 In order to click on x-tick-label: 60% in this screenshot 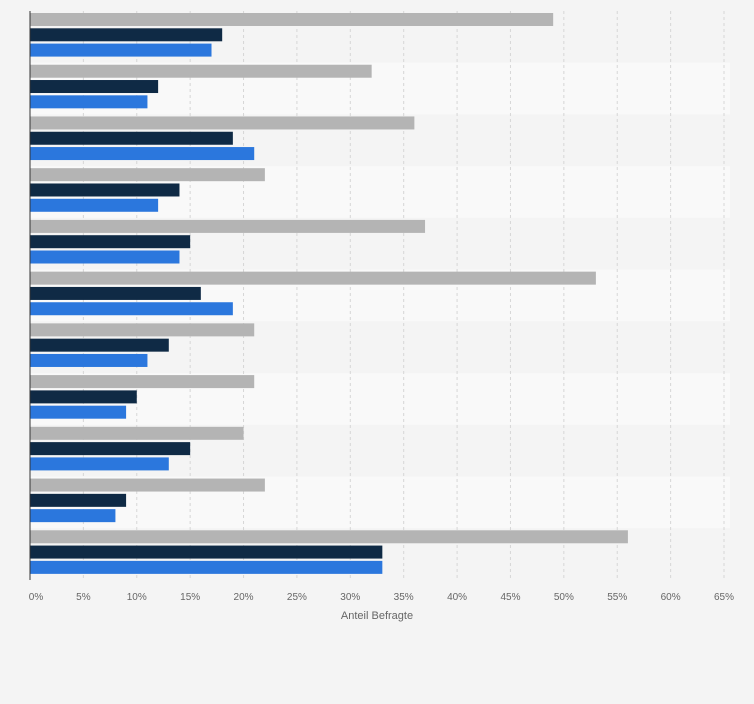, I will do `click(671, 597)`.